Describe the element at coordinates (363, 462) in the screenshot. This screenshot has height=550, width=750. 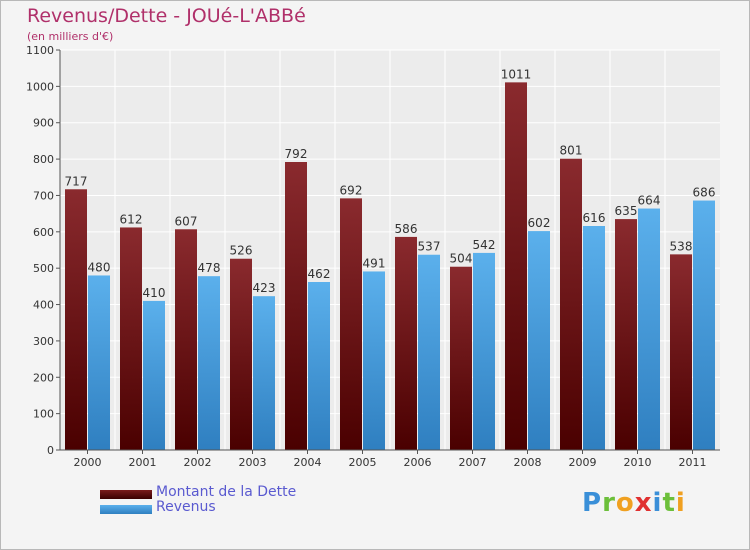
I see `x-tick-label: 2005` at that location.